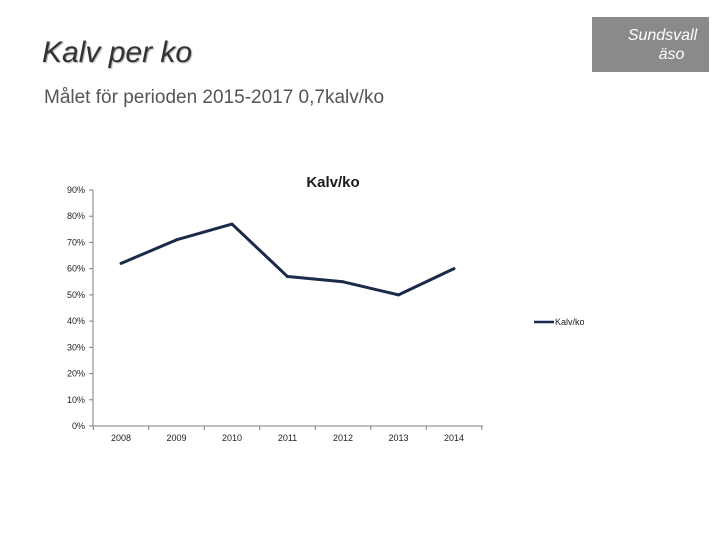  I want to click on x-tick-label: 2011, so click(287, 438).